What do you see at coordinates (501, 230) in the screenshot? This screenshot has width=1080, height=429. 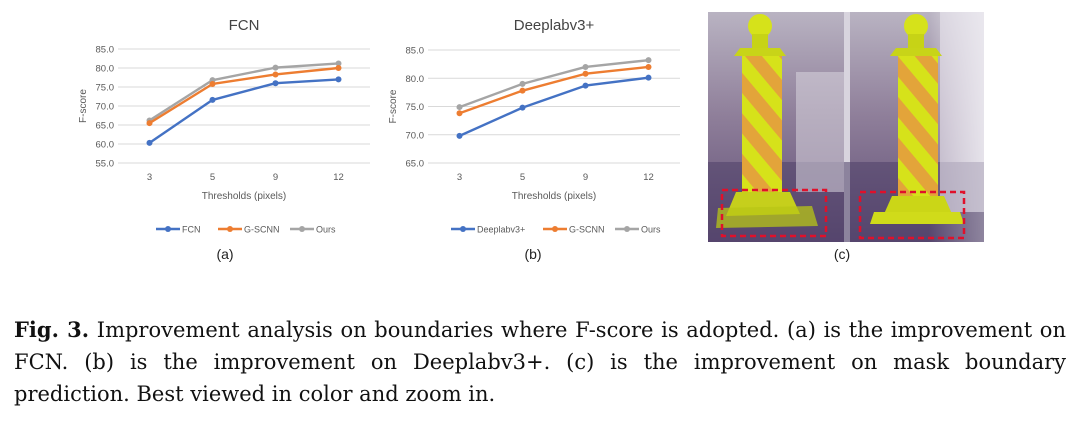 I see `legend-label: Deeplabv3+` at bounding box center [501, 230].